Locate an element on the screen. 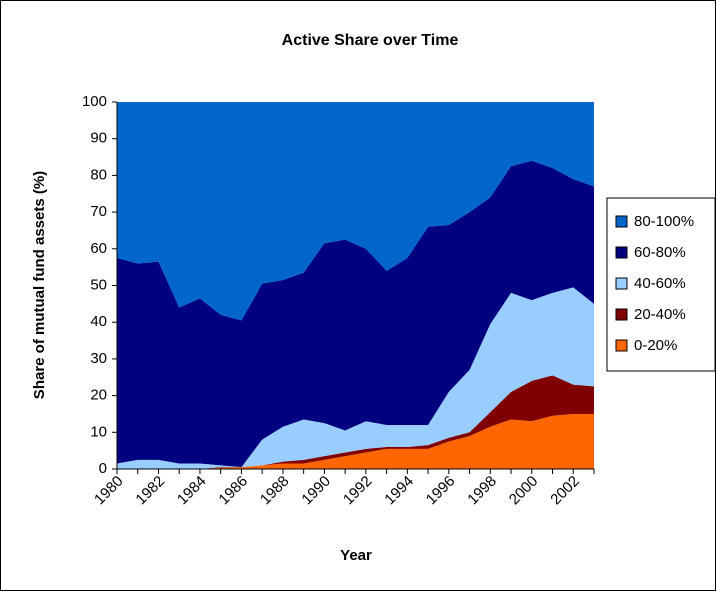  y-tick-label: 30 is located at coordinates (98, 358).